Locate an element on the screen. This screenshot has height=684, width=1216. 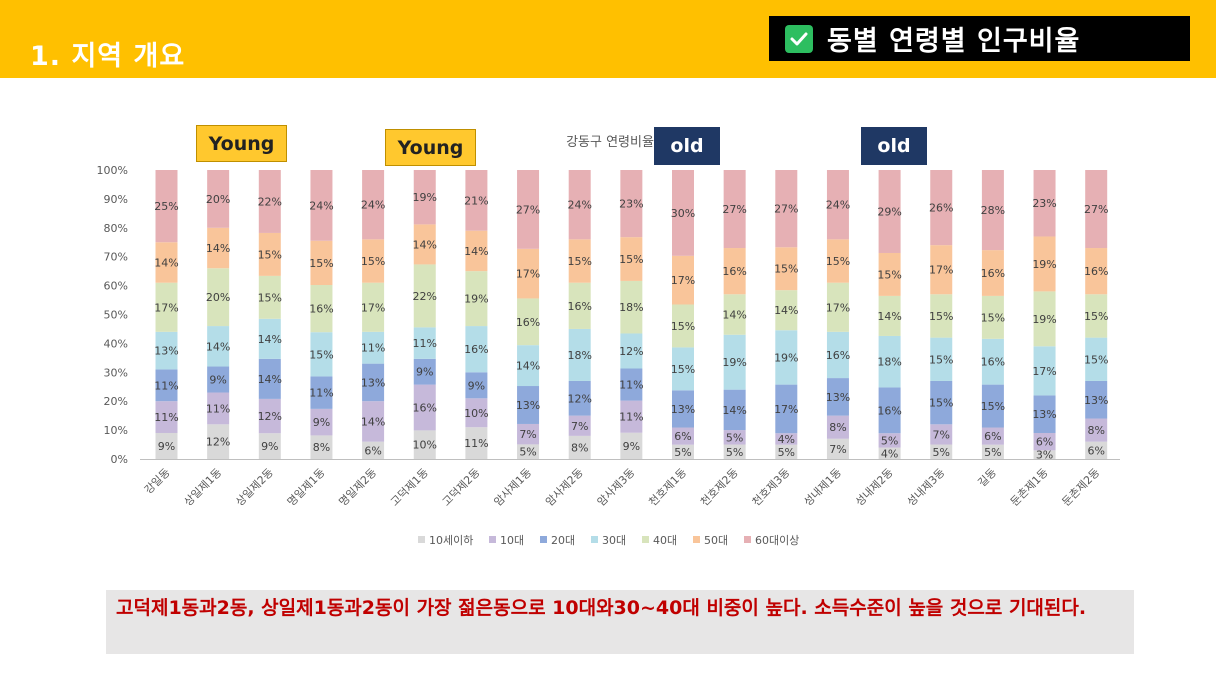
badge-title: 동별 연령별 인구비율 is located at coordinates (979, 38).